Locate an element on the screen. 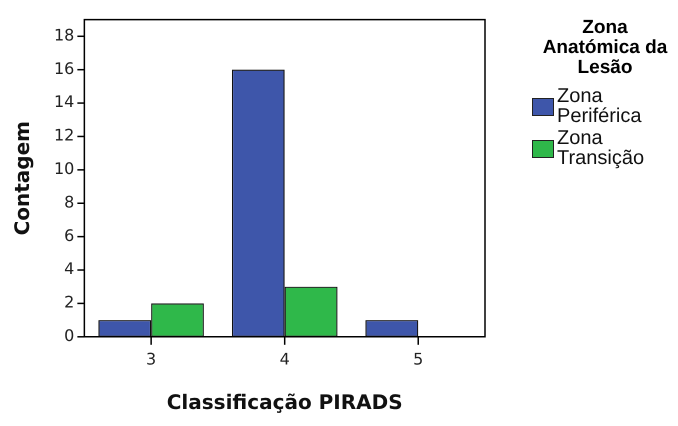 The height and width of the screenshot is (426, 678). y-tick-label: 2 is located at coordinates (69, 302).